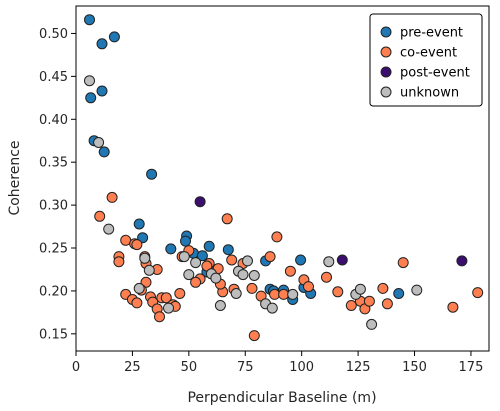 This screenshot has width=500, height=411. What do you see at coordinates (281, 398) in the screenshot?
I see `x-axis-label: Perpendicular Baseline (m)` at bounding box center [281, 398].